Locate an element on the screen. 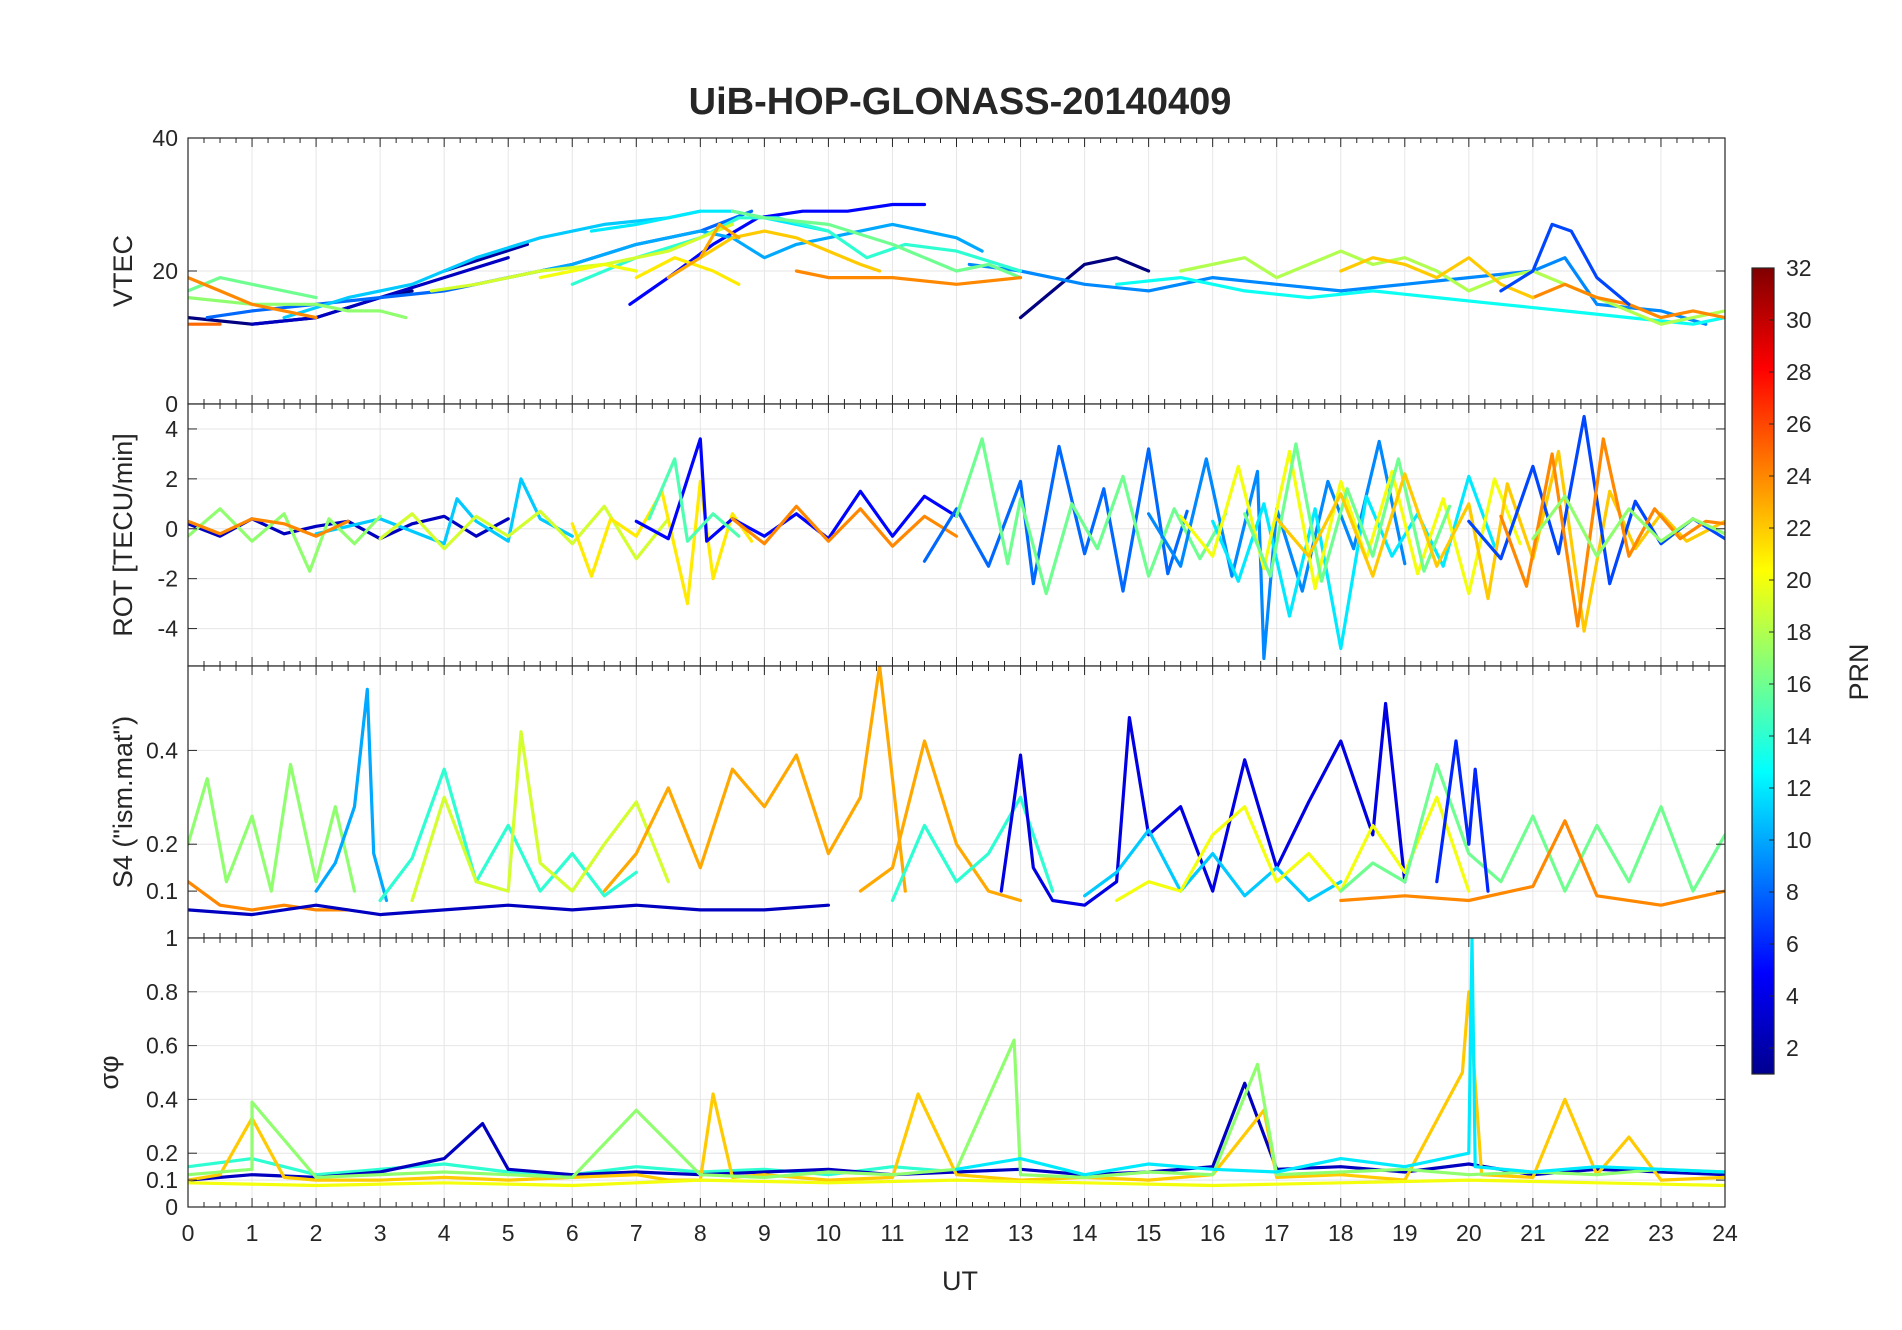  series-group is located at coordinates (956, 264).